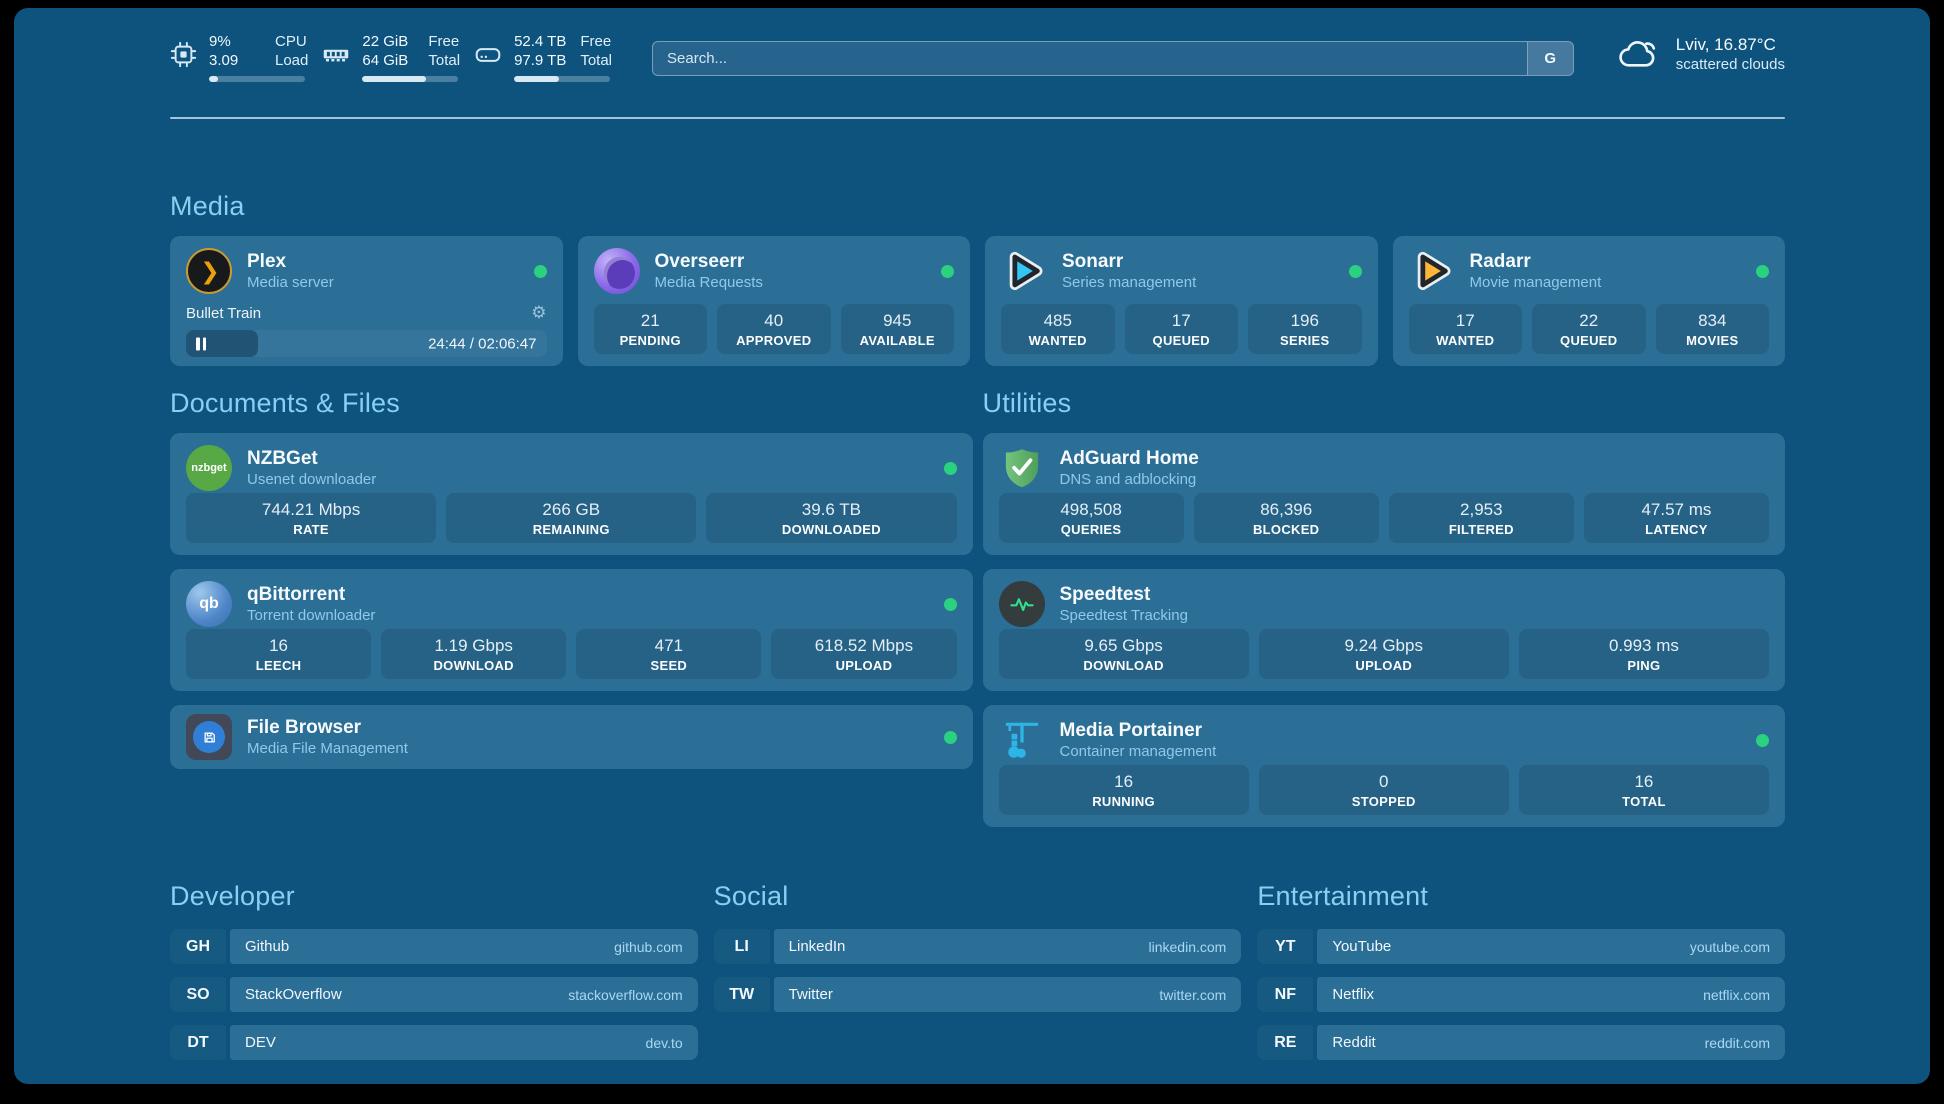  What do you see at coordinates (1521, 1042) in the screenshot?
I see `bookmark-reddit: RE Reddit reddit.com` at bounding box center [1521, 1042].